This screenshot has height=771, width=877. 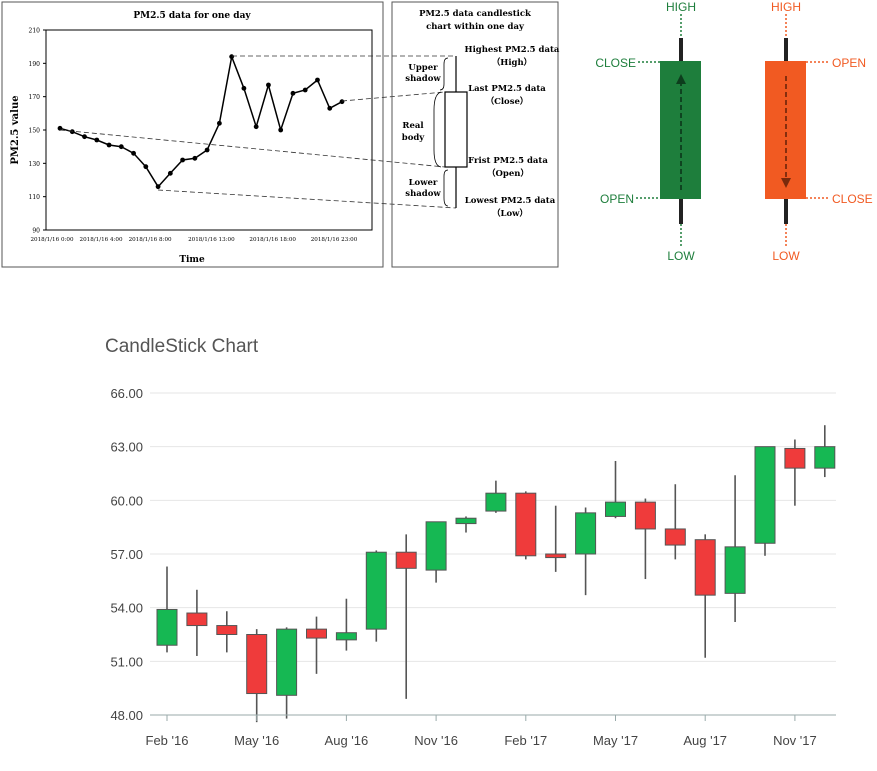 I want to click on open-label-1: Frist PM2.5 data, so click(x=508, y=161).